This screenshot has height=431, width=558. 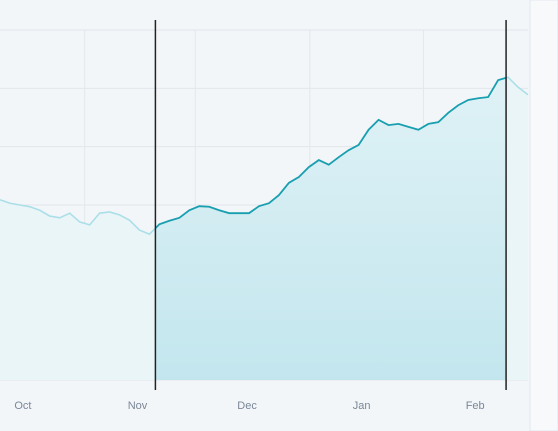 I want to click on x-tick-label: Jan, so click(x=362, y=406).